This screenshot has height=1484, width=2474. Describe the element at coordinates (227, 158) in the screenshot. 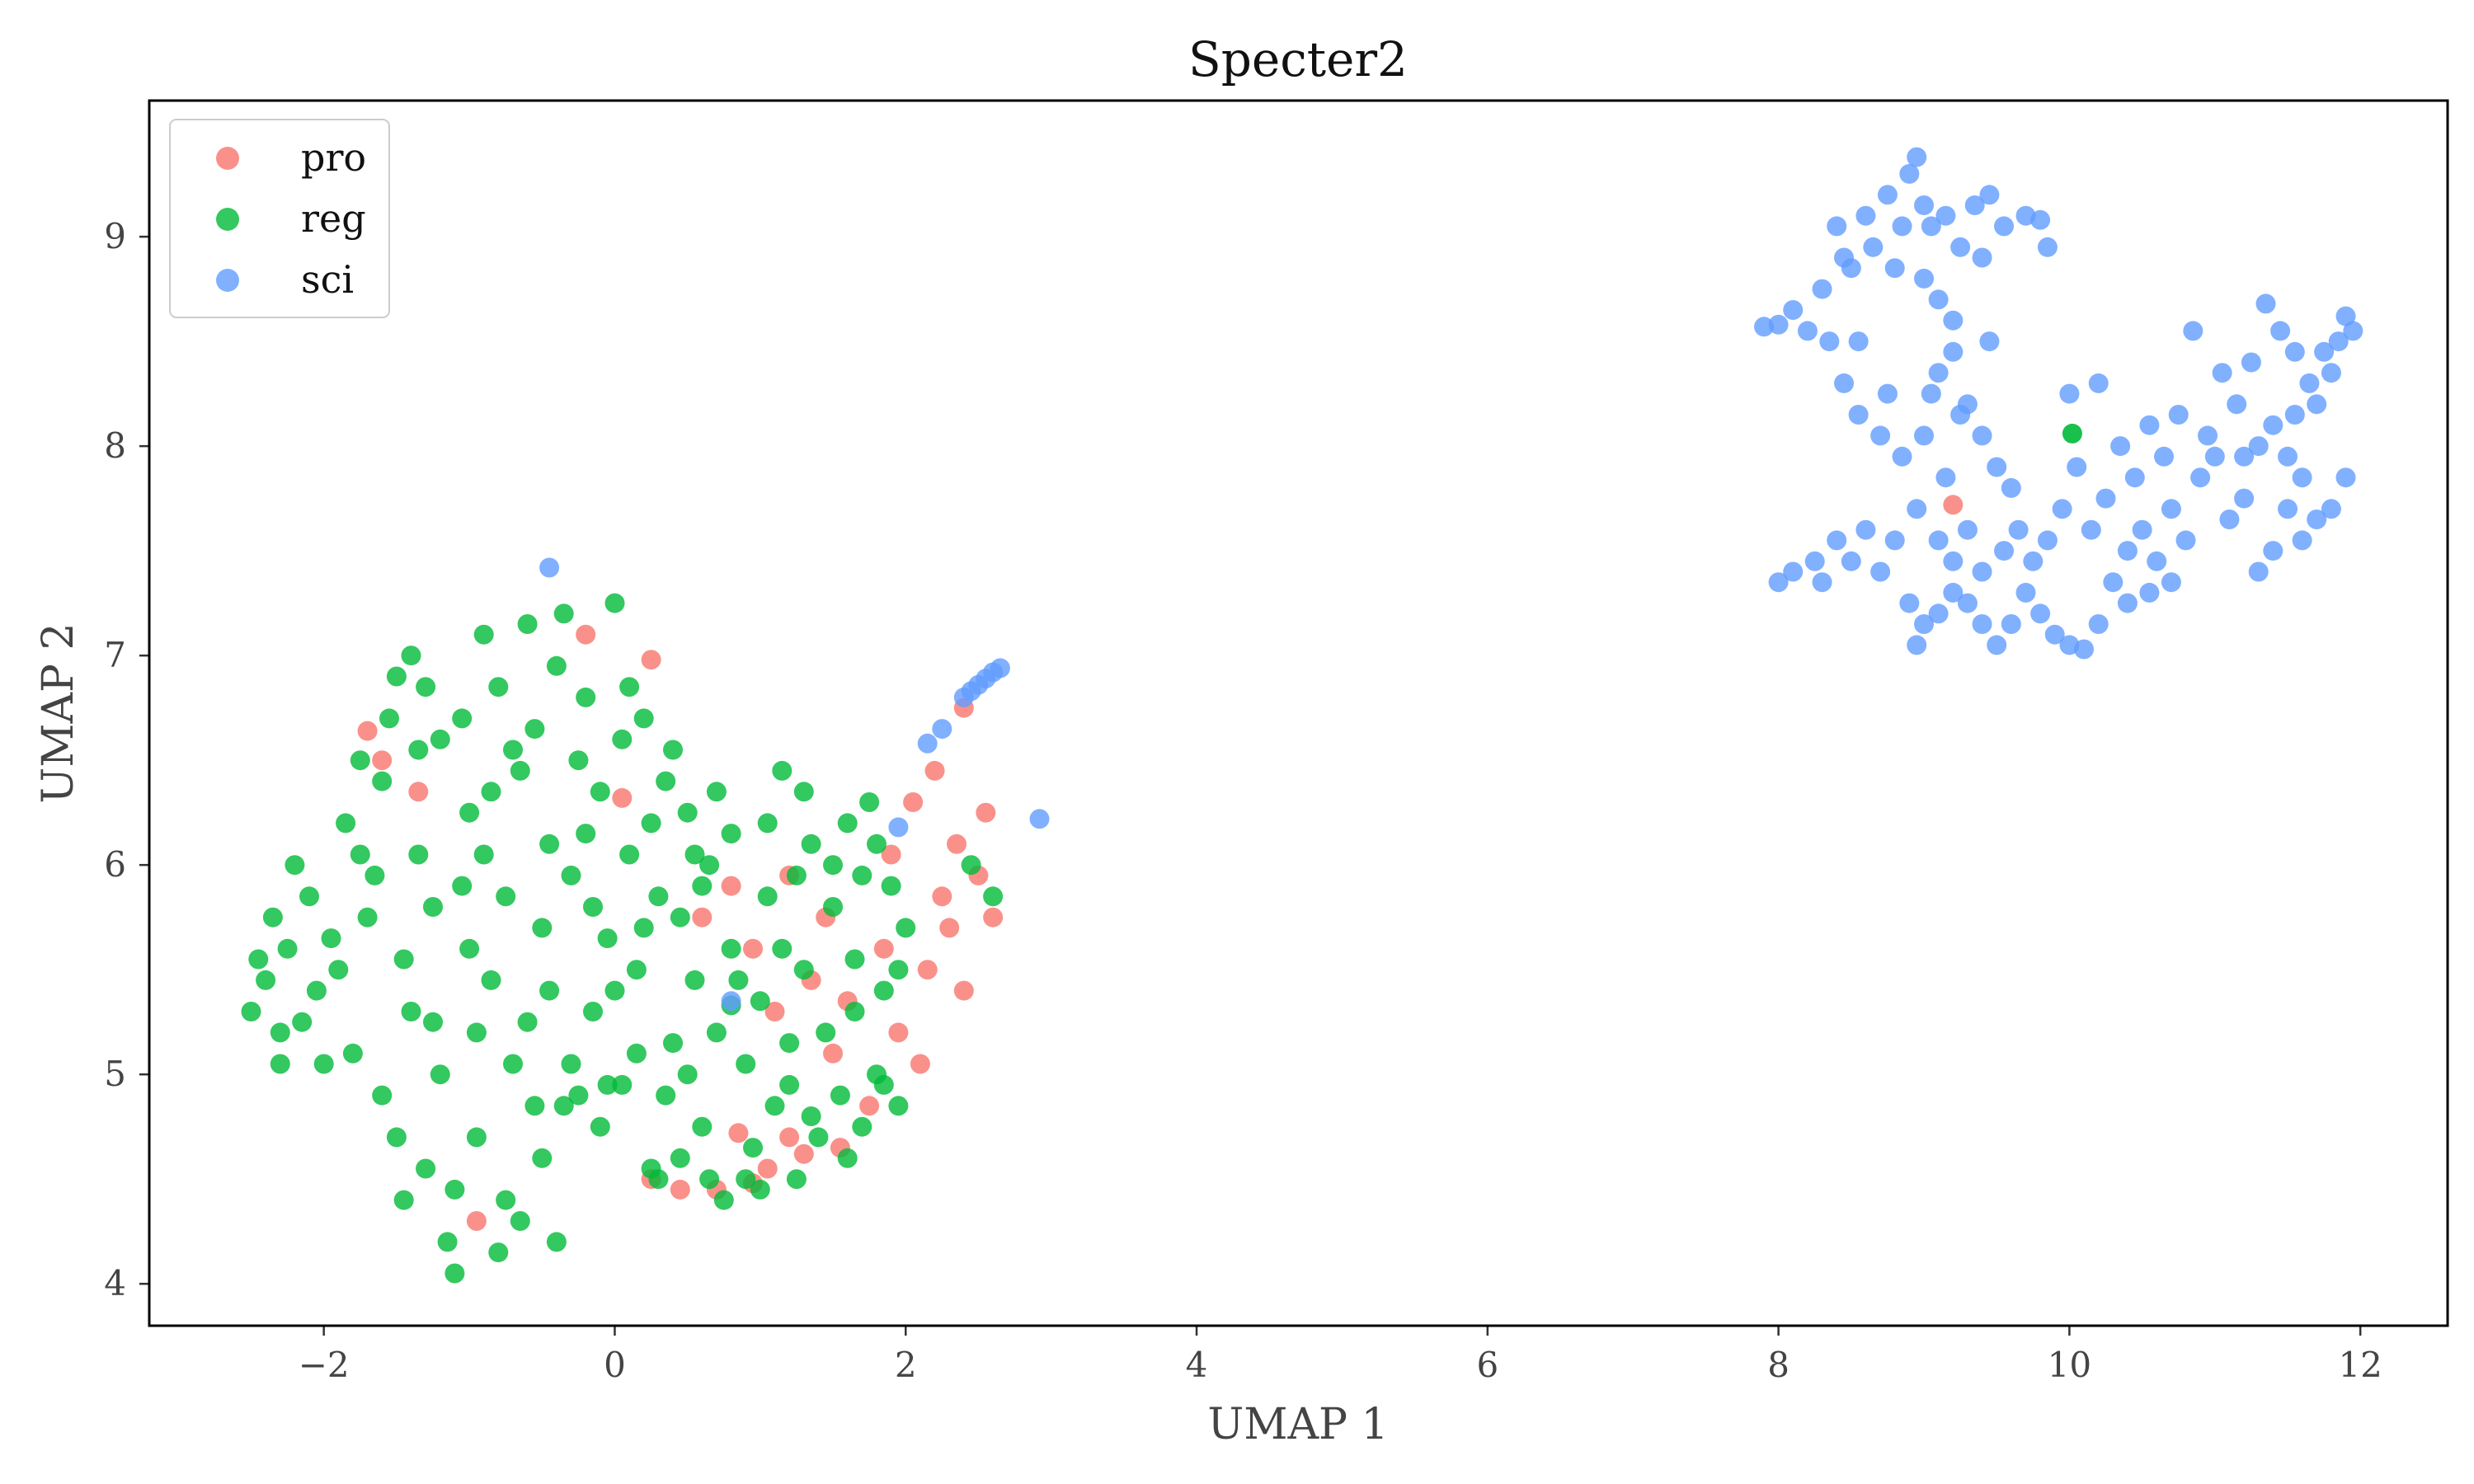

I see `legend-marker-pro` at that location.